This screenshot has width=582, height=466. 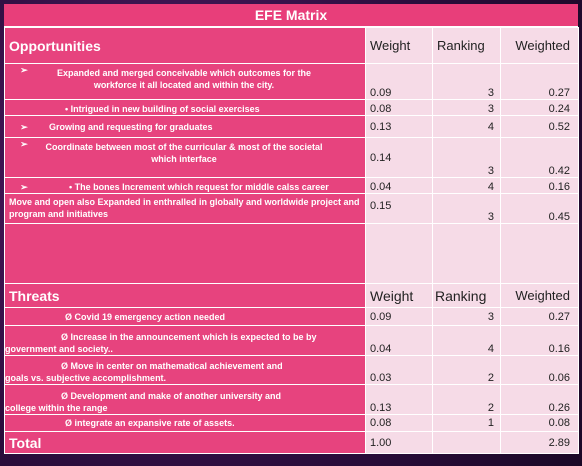 What do you see at coordinates (291, 15) in the screenshot?
I see `page-title: EFE Matrix` at bounding box center [291, 15].